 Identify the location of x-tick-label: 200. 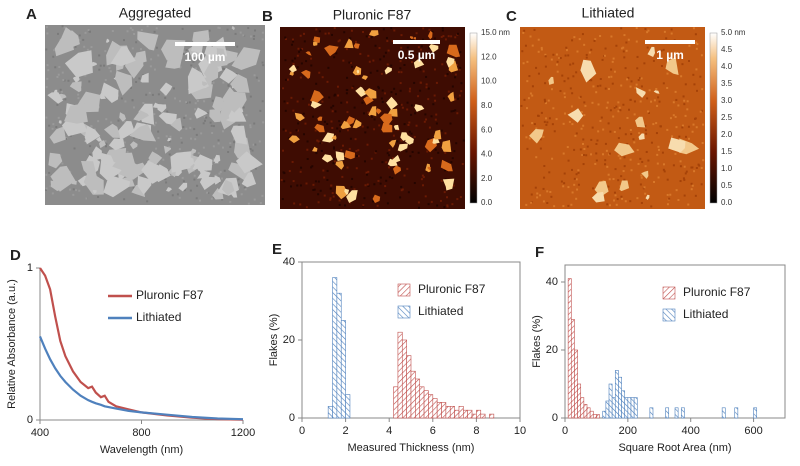
(628, 431).